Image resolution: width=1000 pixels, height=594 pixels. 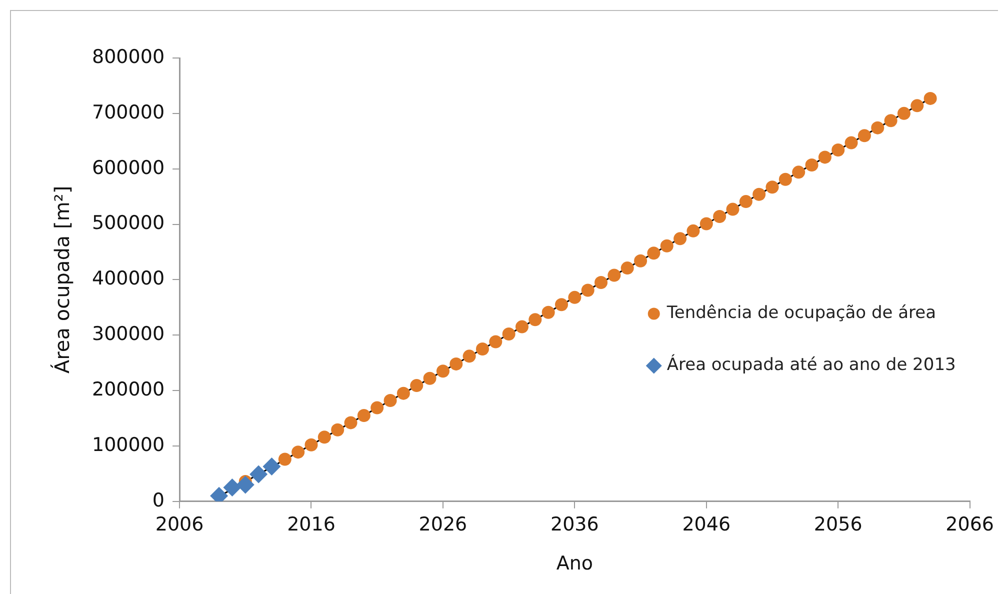 I want to click on x-tick-label: 2026, so click(x=443, y=525).